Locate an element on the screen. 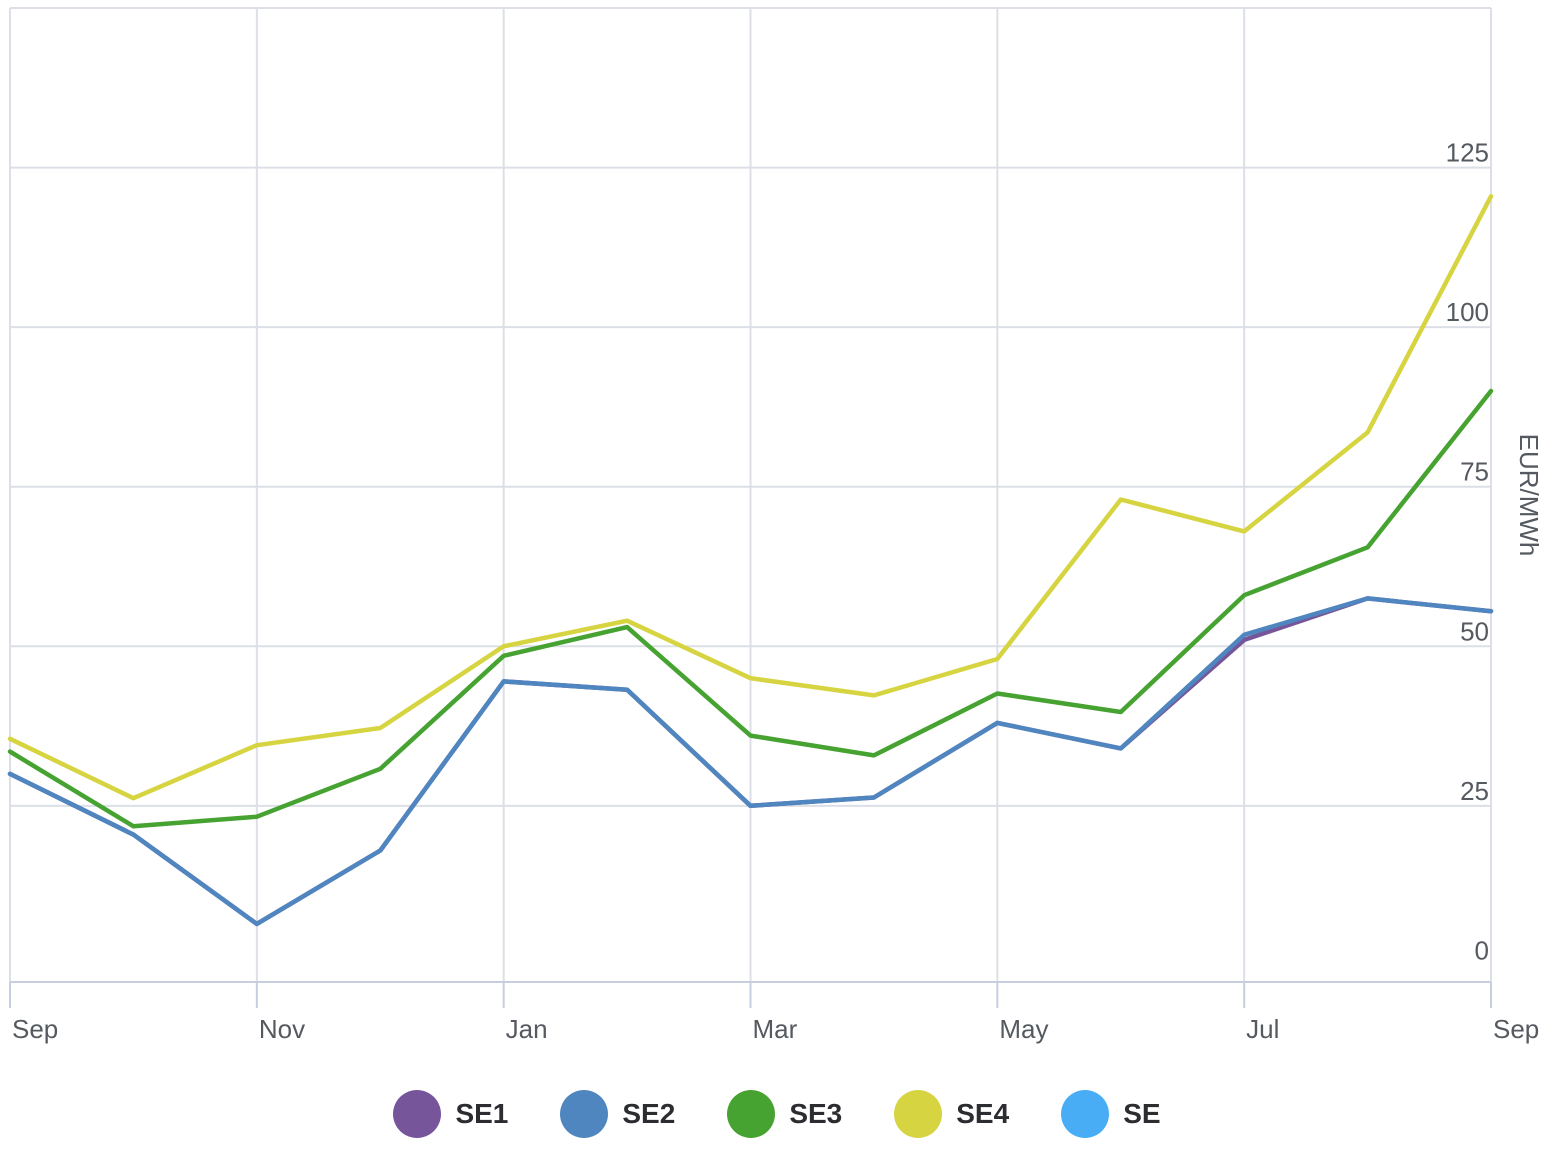 This screenshot has height=1156, width=1554. legend-item-se1: SE1 is located at coordinates (450, 1114).